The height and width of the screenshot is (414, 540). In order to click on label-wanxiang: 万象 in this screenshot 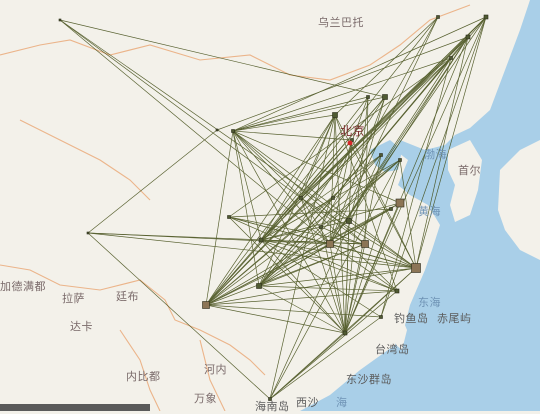, I will do `click(205, 398)`.